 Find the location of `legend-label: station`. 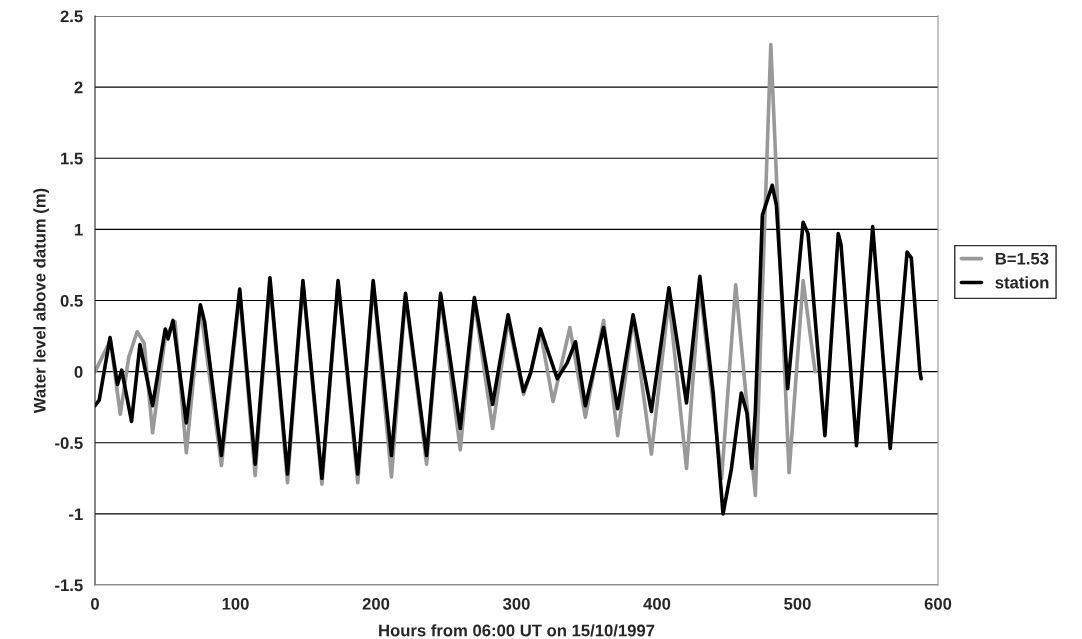

legend-label: station is located at coordinates (1022, 282).